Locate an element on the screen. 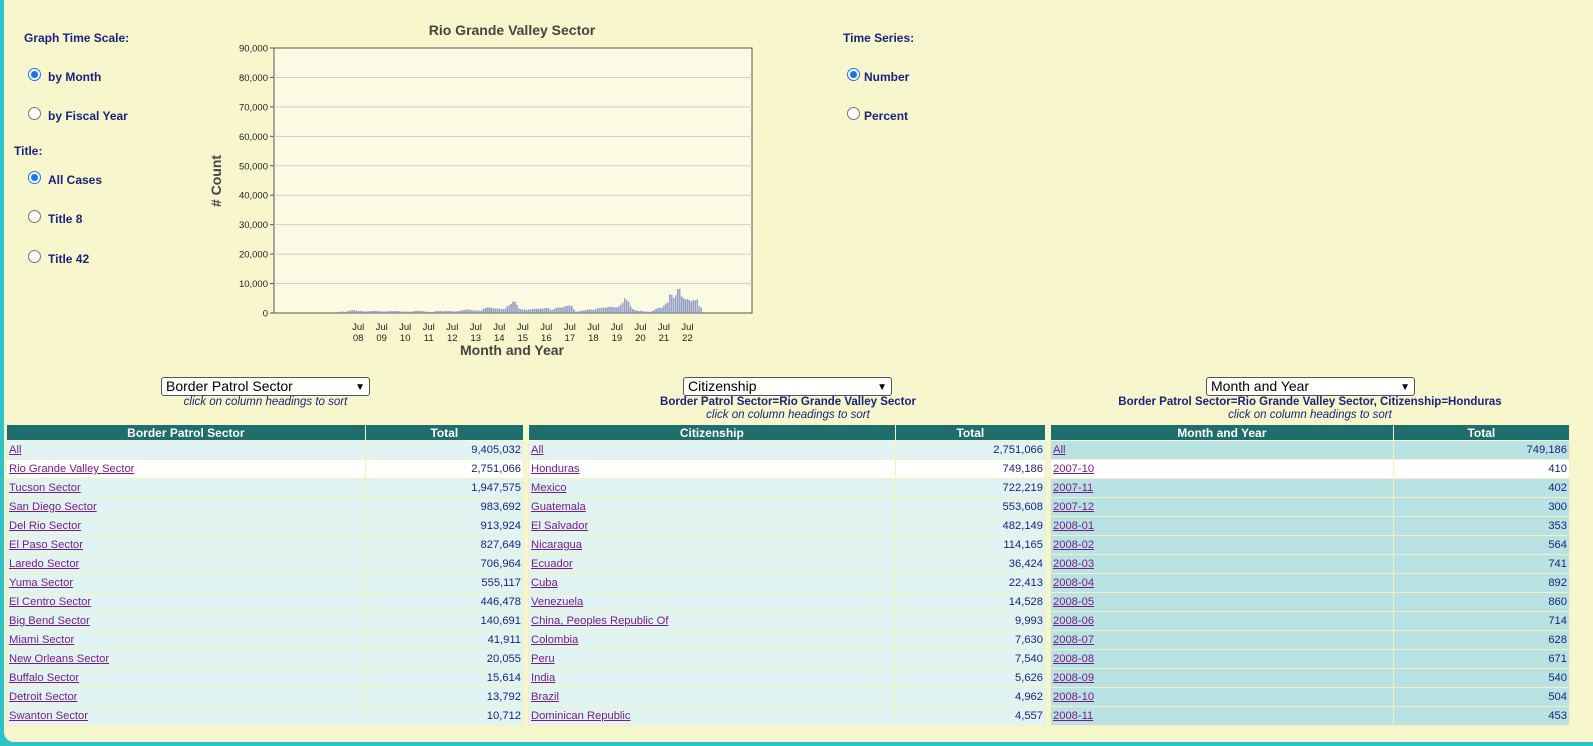 The image size is (1593, 746). row-link: Brazil is located at coordinates (545, 697).